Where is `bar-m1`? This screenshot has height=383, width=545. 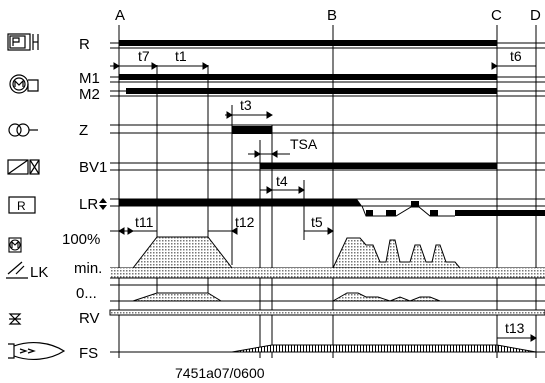 bar-m1 is located at coordinates (308, 77).